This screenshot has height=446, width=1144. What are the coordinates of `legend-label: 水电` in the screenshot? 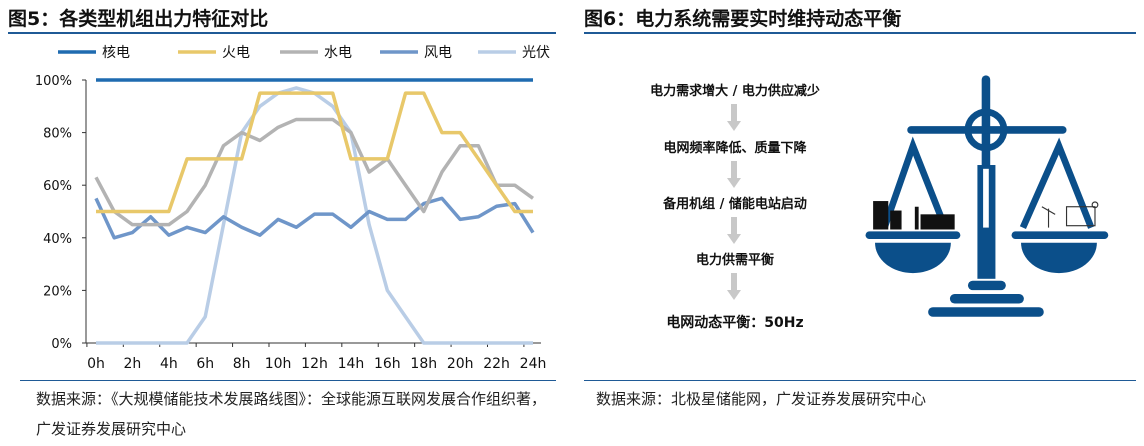 It's located at (338, 53).